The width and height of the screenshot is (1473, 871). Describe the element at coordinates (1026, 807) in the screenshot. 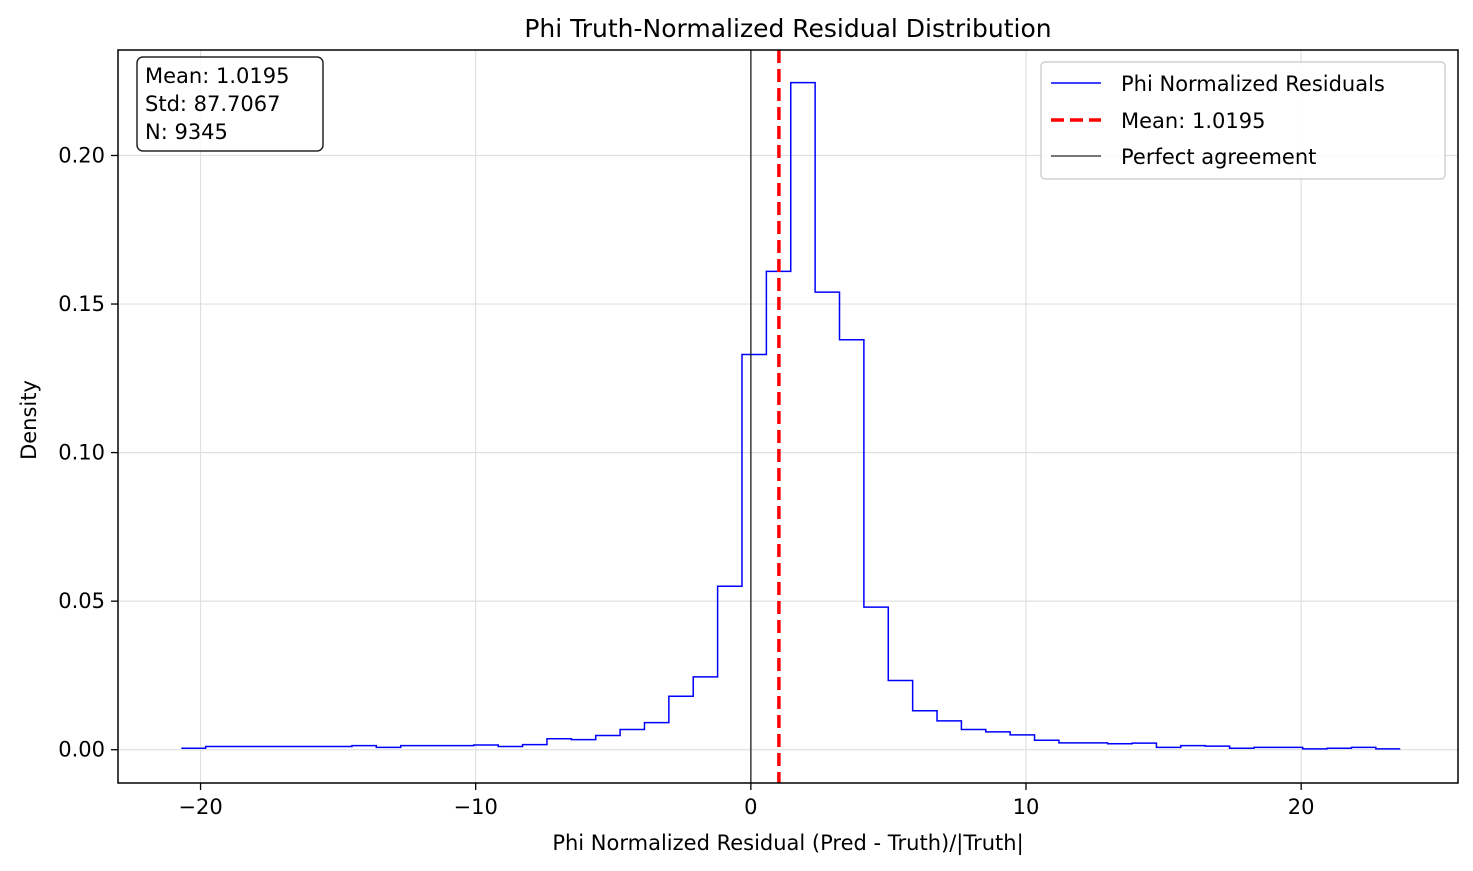

I see `x-tick-label: 10` at that location.